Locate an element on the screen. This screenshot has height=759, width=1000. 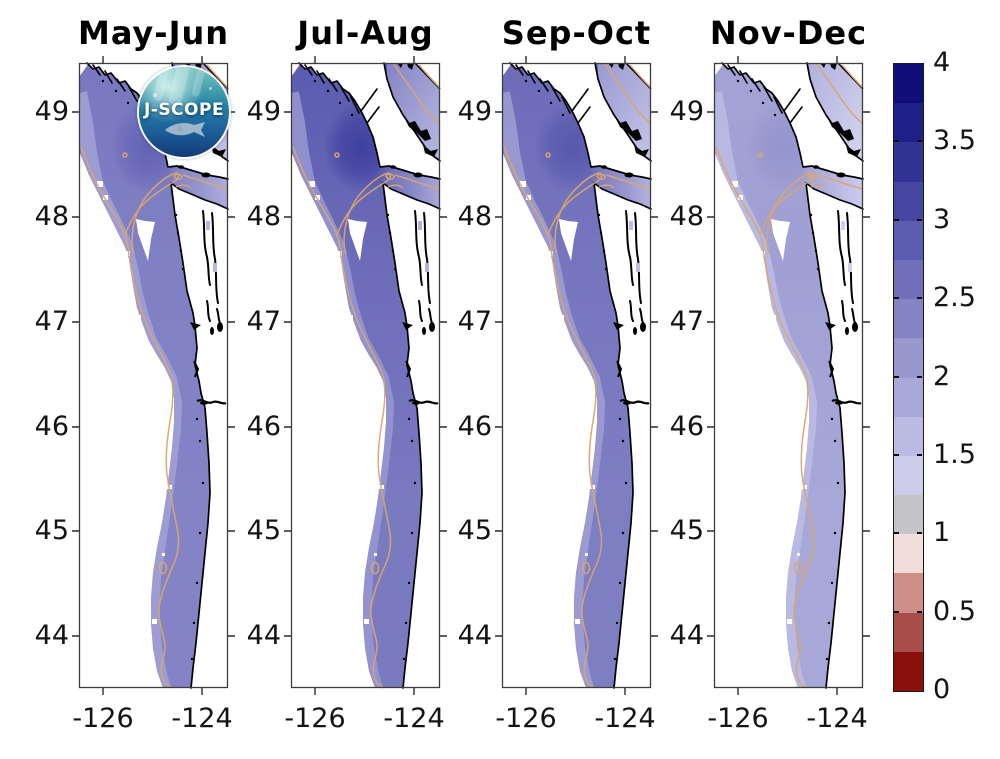
colorbar is located at coordinates (908, 377).